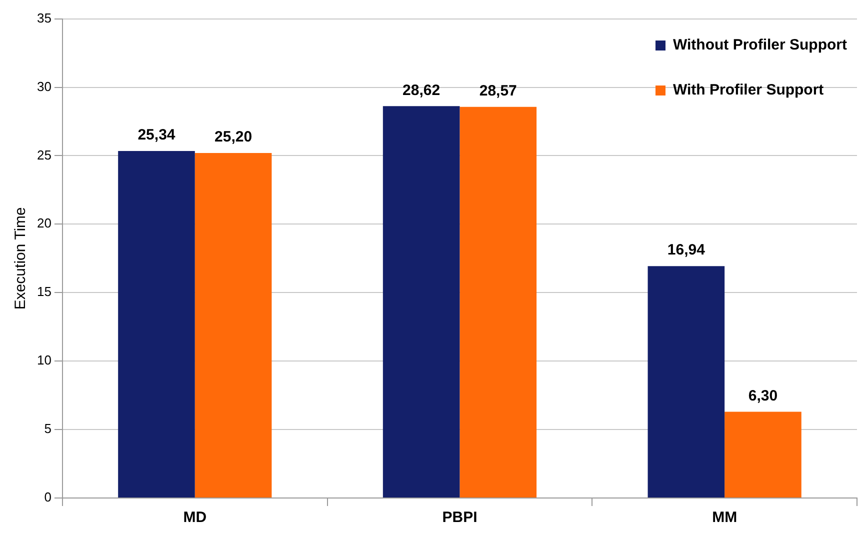 The height and width of the screenshot is (540, 867). What do you see at coordinates (725, 517) in the screenshot?
I see `x-tick-label: MM` at bounding box center [725, 517].